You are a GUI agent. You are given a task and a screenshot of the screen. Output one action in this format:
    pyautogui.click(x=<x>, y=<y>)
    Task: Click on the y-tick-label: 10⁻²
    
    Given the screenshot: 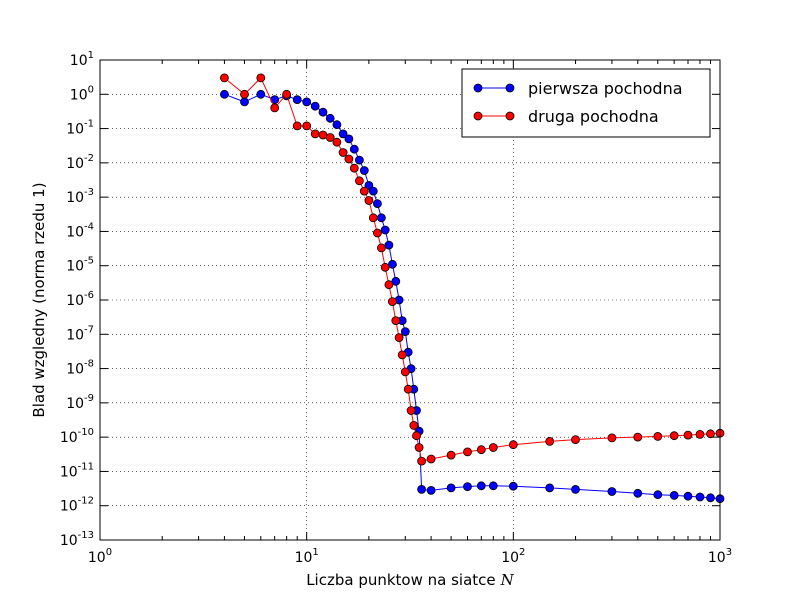 What is the action you would take?
    pyautogui.click(x=80, y=162)
    